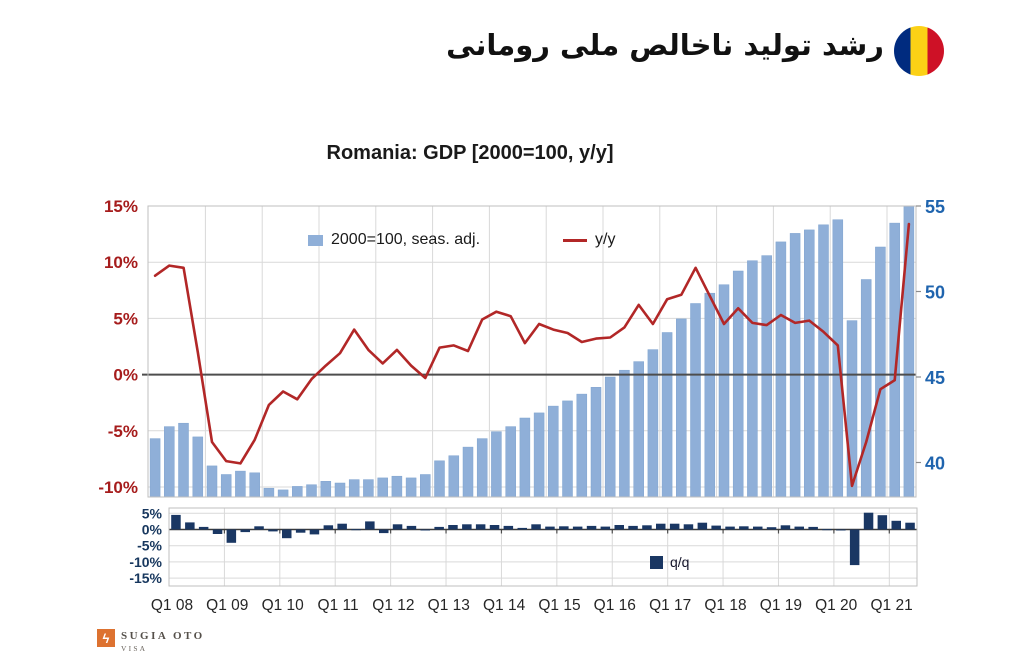 This screenshot has width=1024, height=670. Describe the element at coordinates (480, 527) in the screenshot. I see `qoq-bar-2013Q3` at that location.